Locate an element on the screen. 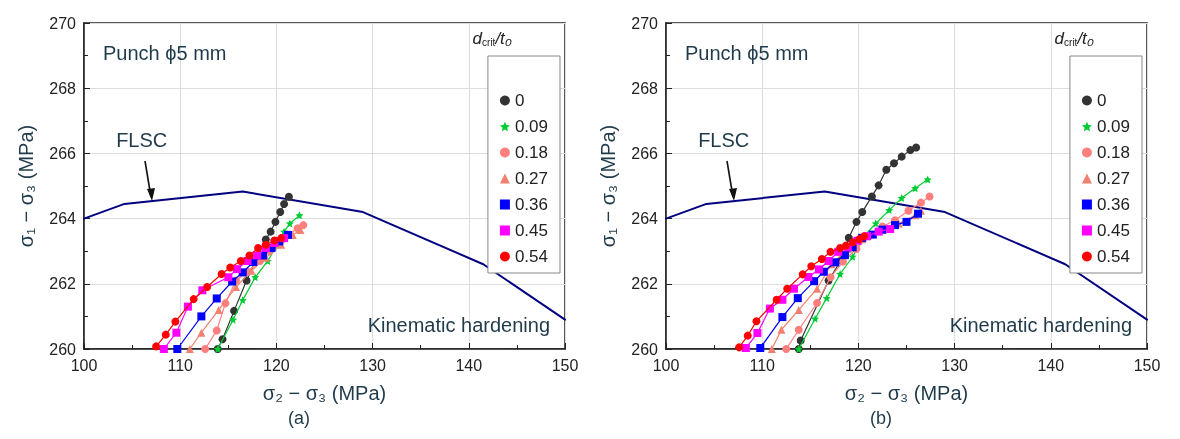 This screenshot has height=439, width=1180. text: (b) is located at coordinates (881, 418).